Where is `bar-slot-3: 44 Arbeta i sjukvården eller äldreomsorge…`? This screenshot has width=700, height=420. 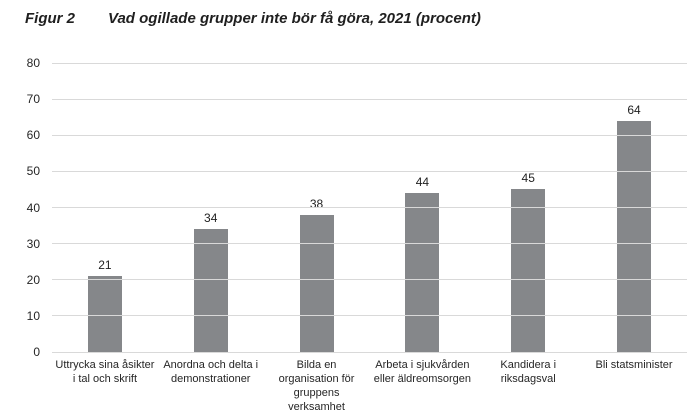
bar-slot-3: 44 Arbeta i sjukvården eller äldreomsorge… is located at coordinates (422, 224).